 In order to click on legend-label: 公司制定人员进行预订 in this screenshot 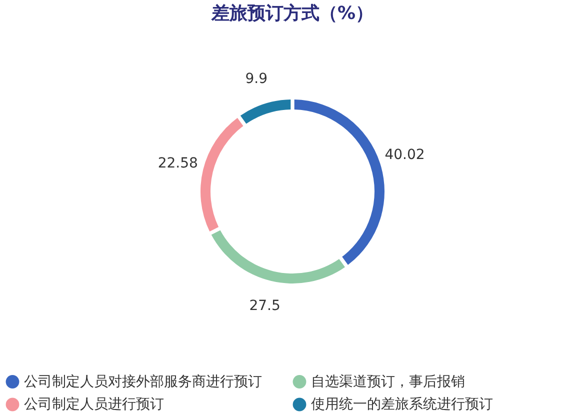, I will do `click(94, 404)`.